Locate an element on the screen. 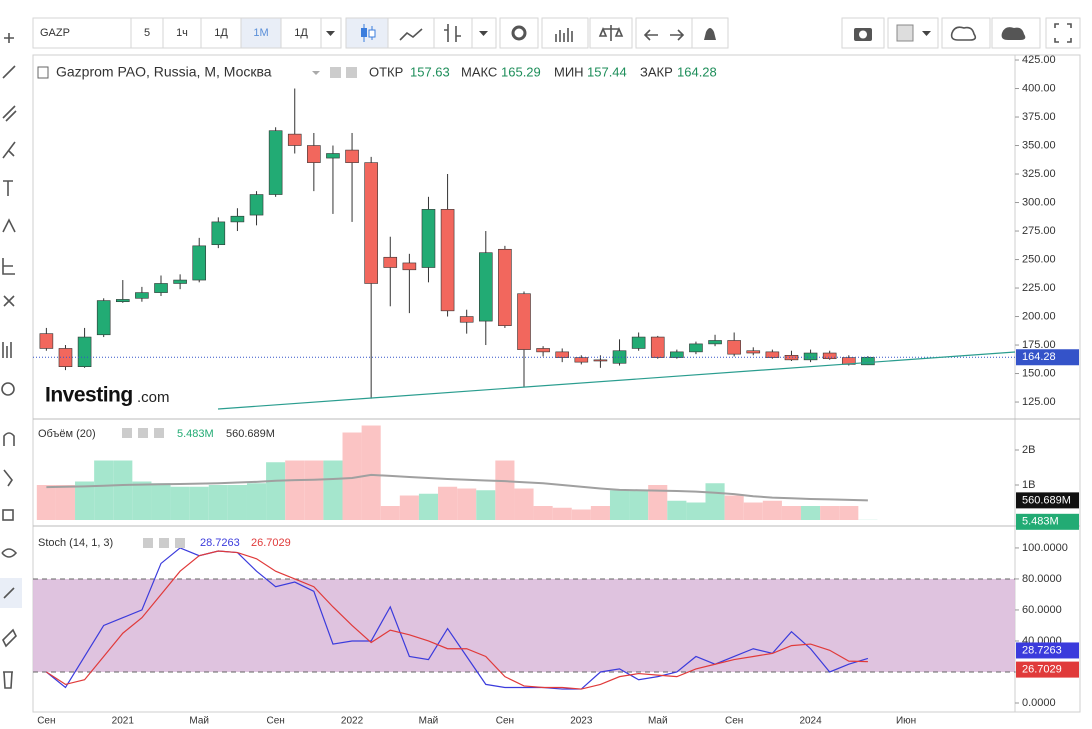  x-tick-label: 2024 is located at coordinates (810, 721).